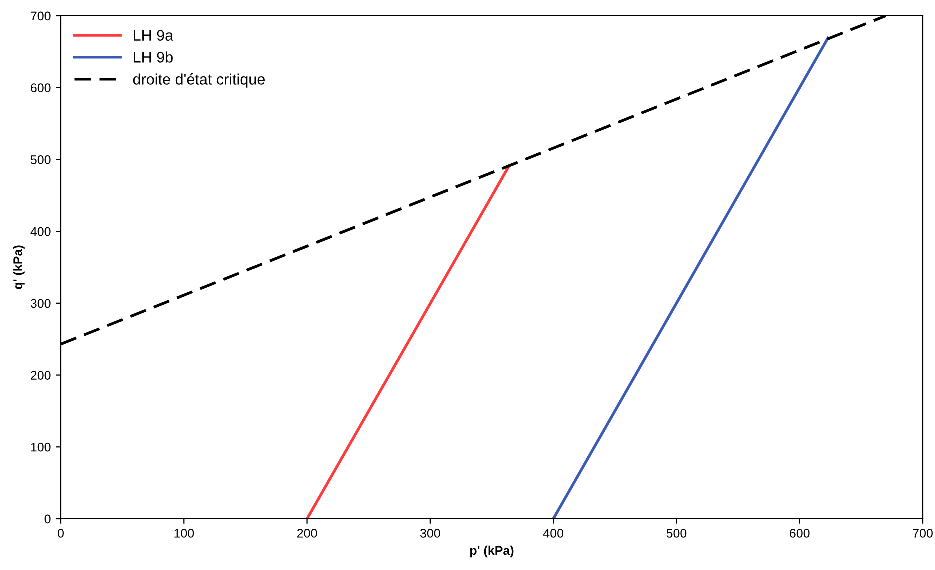  Describe the element at coordinates (199, 81) in the screenshot. I see `legend-label: droite d'état critique` at that location.